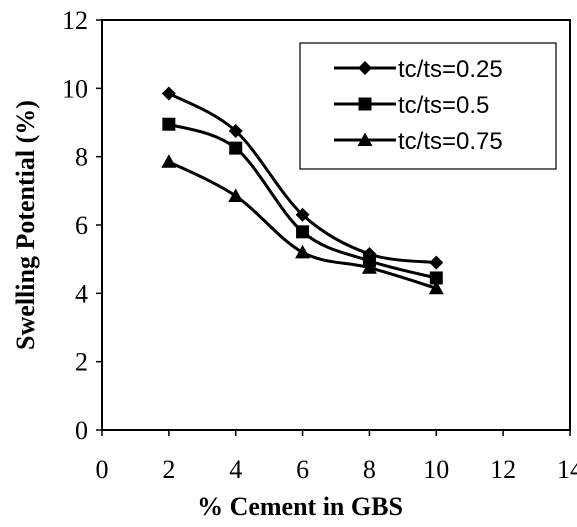 The height and width of the screenshot is (527, 577). I want to click on legend: tc/ts=0.25 tc/ts=0.5 tc/ts=0.75, so click(428, 106).